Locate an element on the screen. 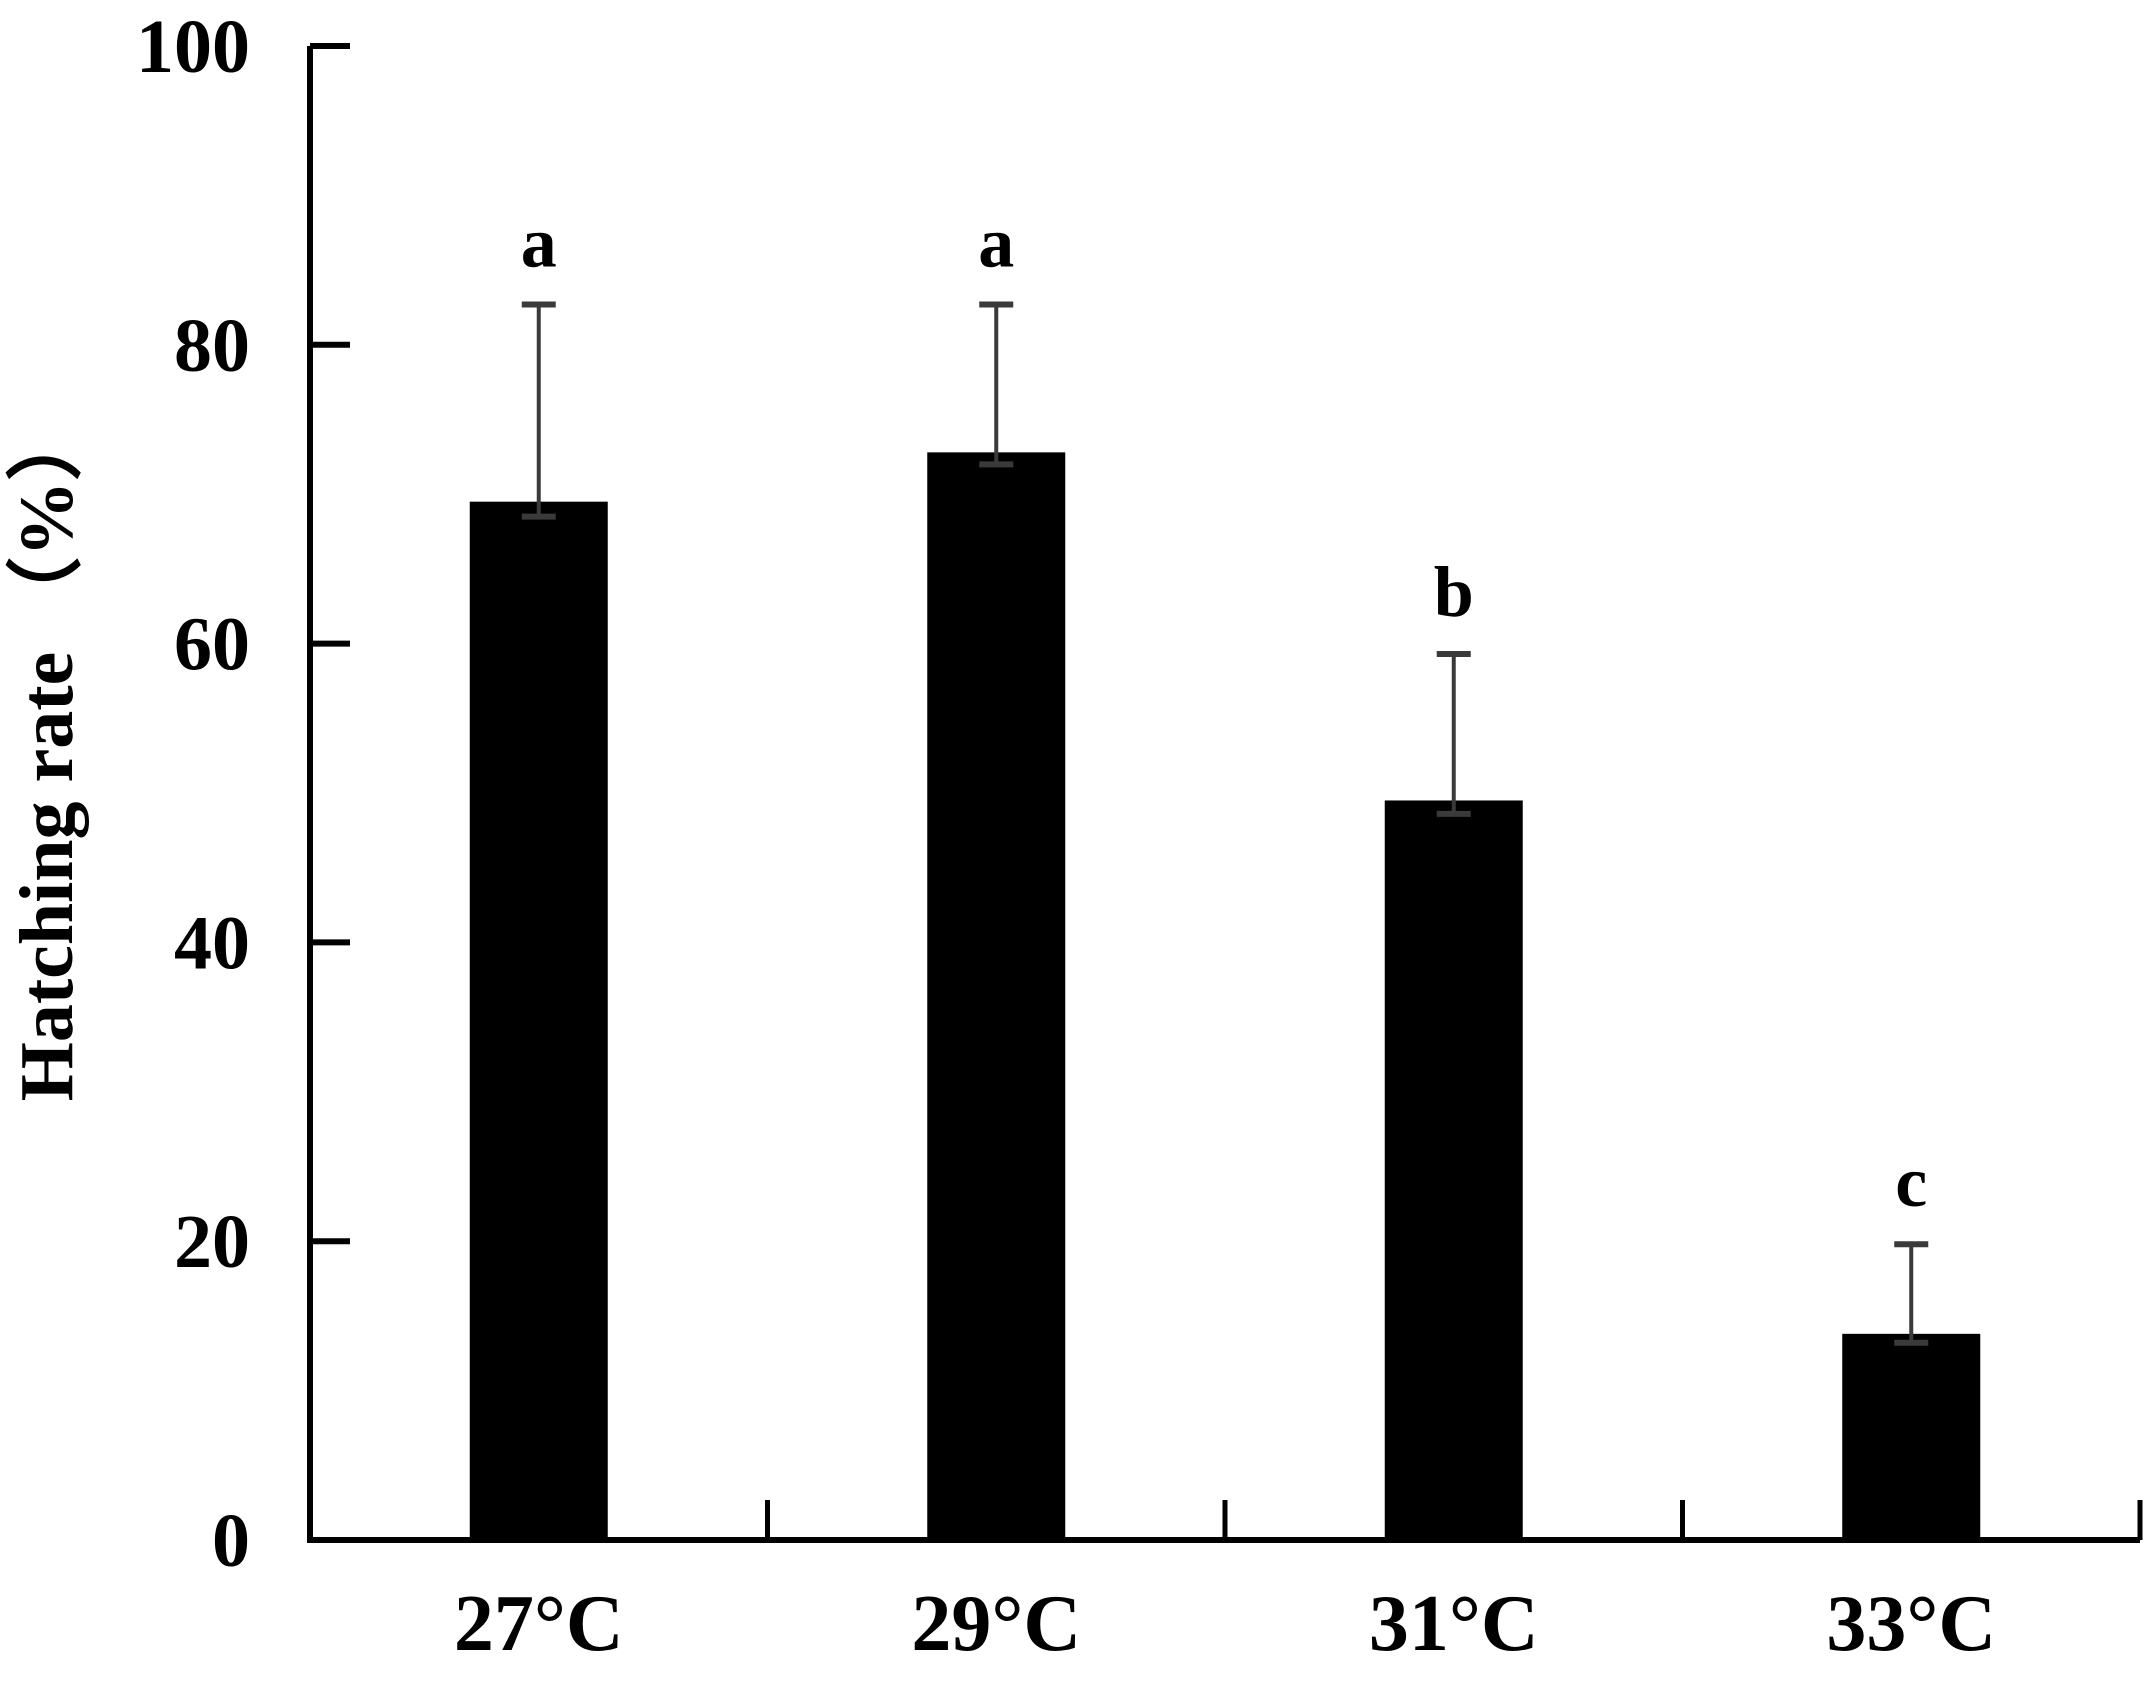  y-tick-label: 100 is located at coordinates (193, 47).